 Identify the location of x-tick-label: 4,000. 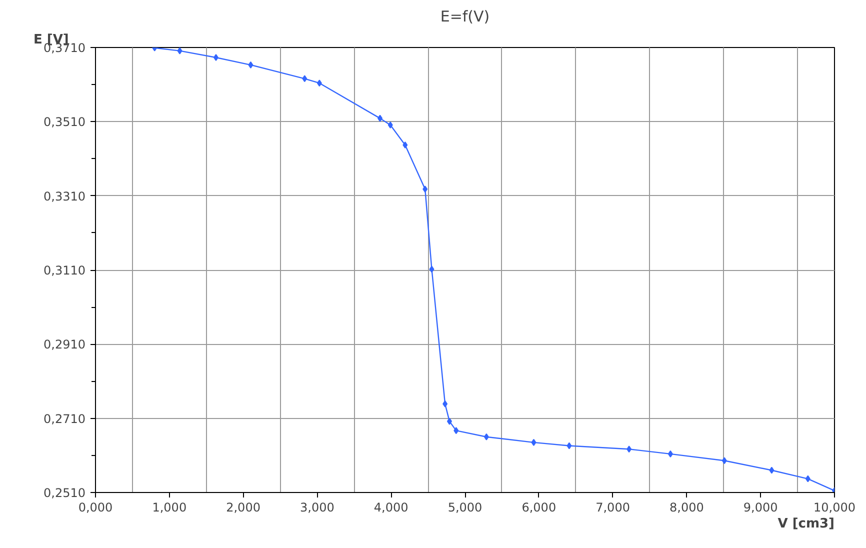
(391, 507).